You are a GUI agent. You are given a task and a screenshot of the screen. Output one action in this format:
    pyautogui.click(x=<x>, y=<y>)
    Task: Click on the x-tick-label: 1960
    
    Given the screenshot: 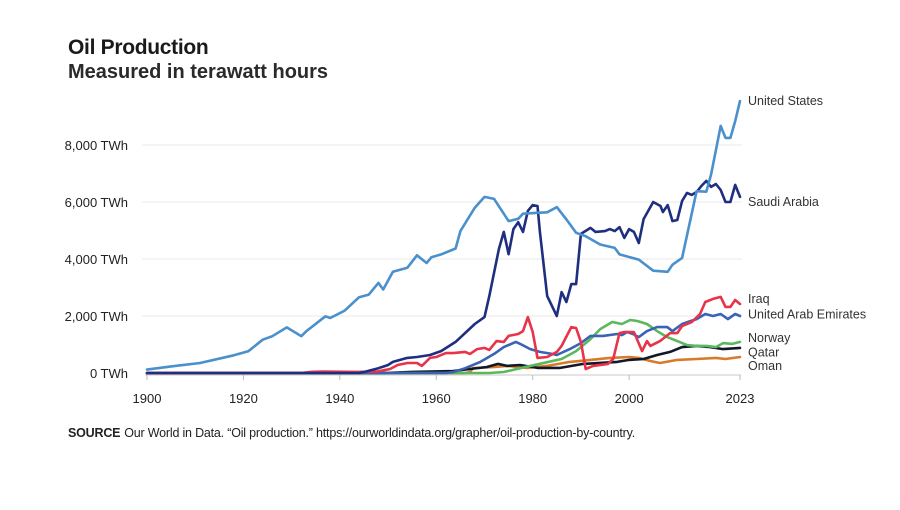 What is the action you would take?
    pyautogui.click(x=436, y=398)
    